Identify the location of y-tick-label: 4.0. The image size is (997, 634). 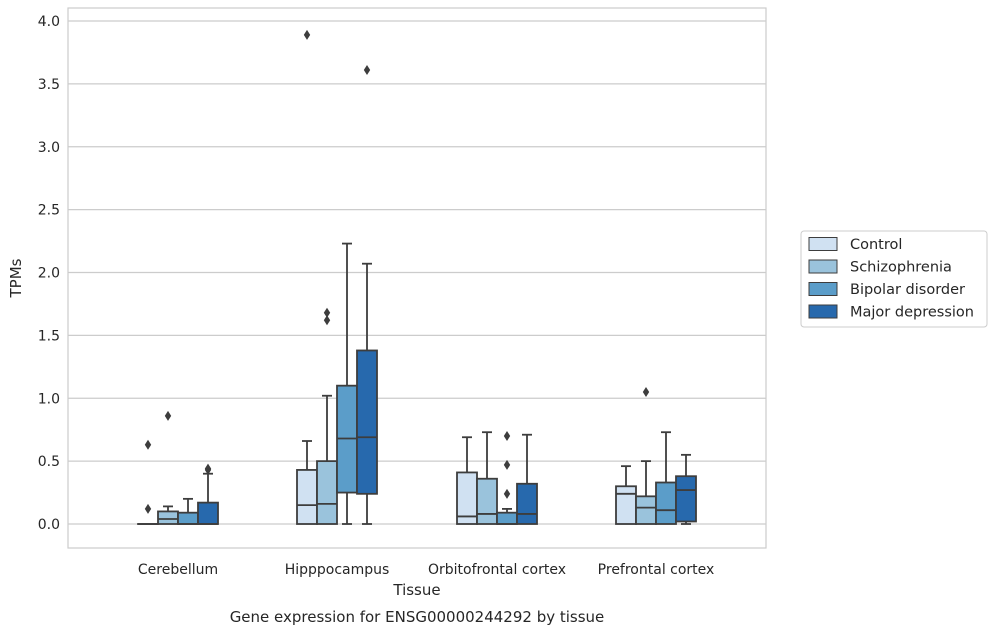
(49, 22).